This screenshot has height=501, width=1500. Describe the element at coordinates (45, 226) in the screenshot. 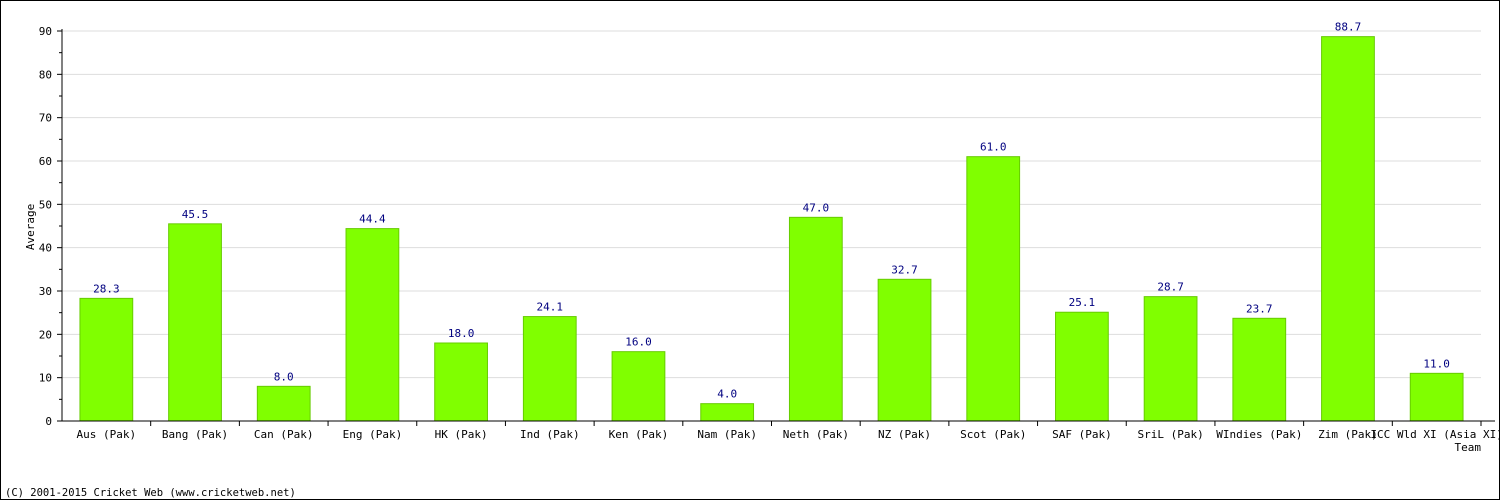

I see `y-tick-labels: 0 10 20 30 40 50 60 70 80 90` at that location.